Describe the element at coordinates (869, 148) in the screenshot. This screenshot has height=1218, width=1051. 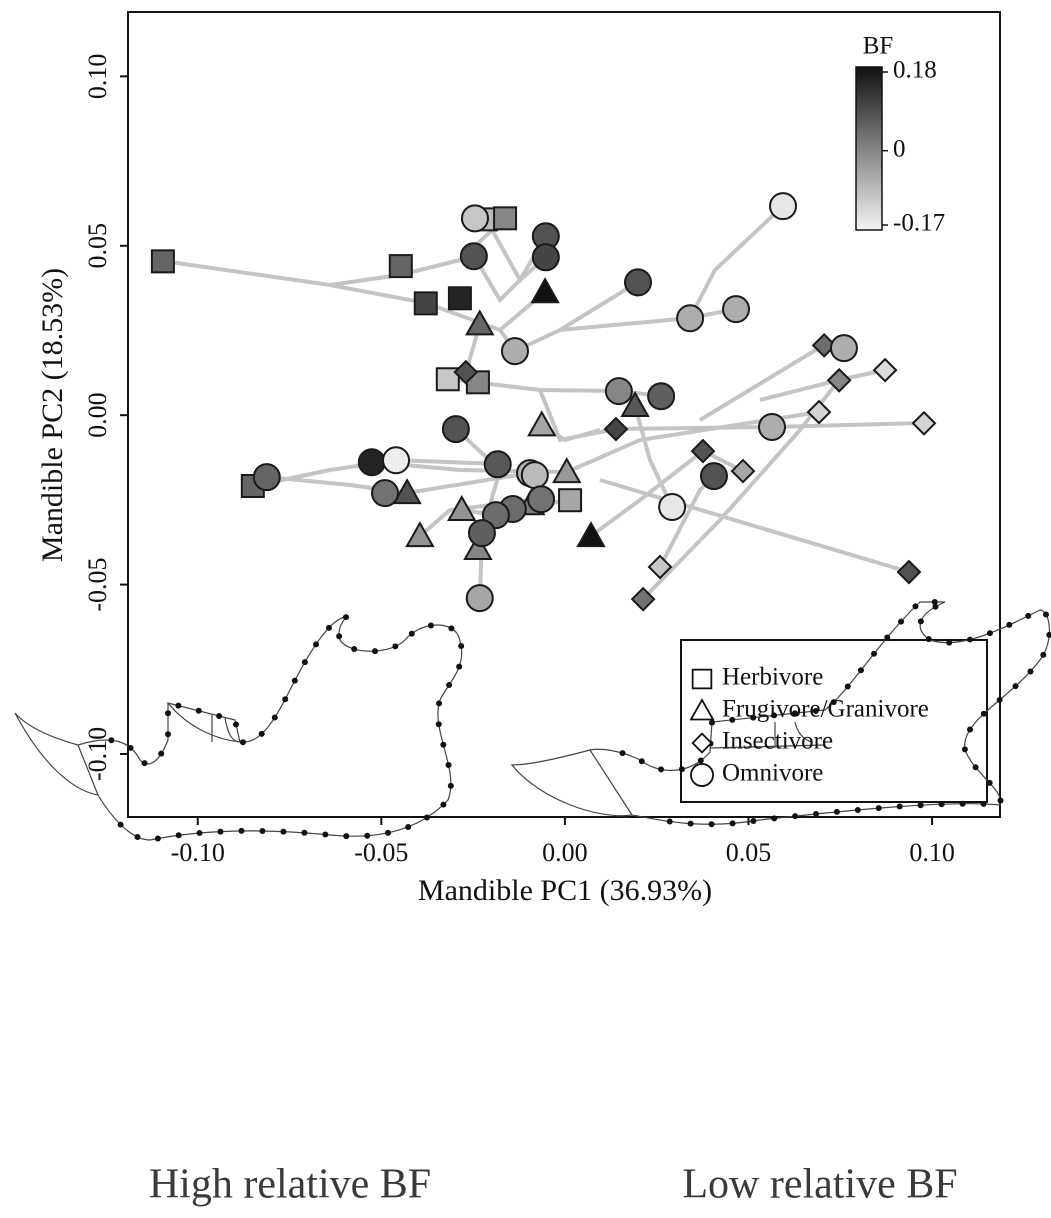
I see `colorbar` at that location.